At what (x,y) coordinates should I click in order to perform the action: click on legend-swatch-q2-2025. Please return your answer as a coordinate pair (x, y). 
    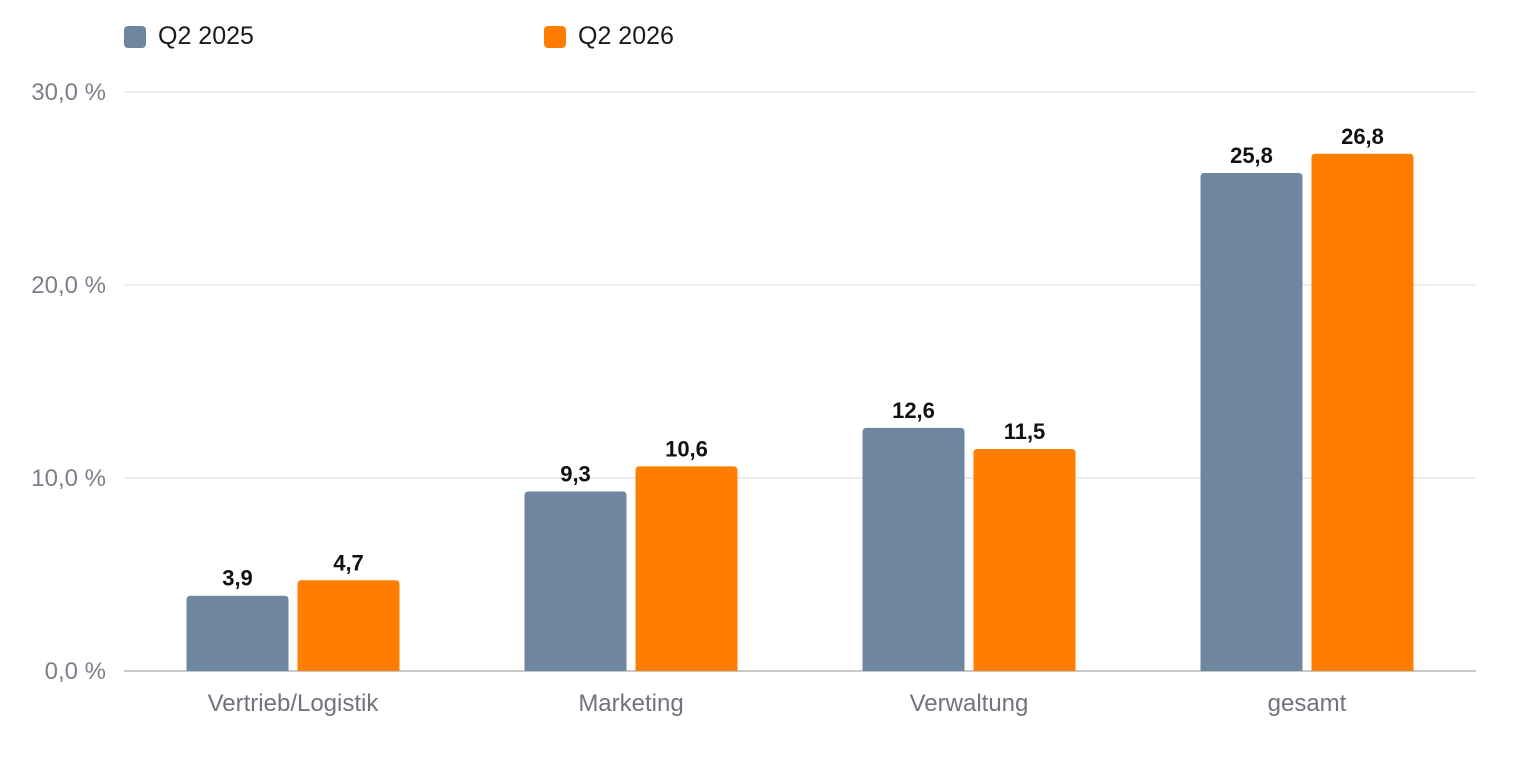
    Looking at the image, I should click on (135, 36).